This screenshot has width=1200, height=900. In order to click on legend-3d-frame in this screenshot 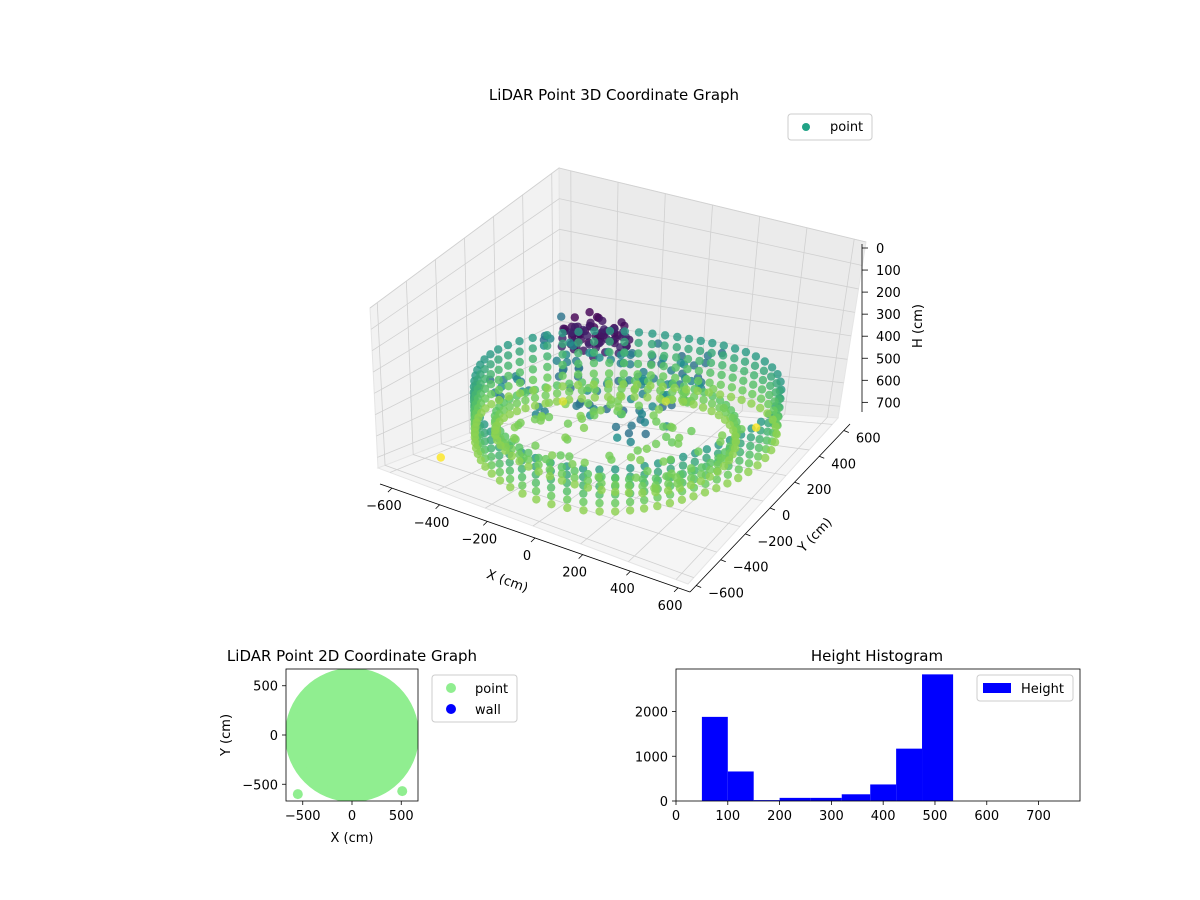, I will do `click(830, 127)`.